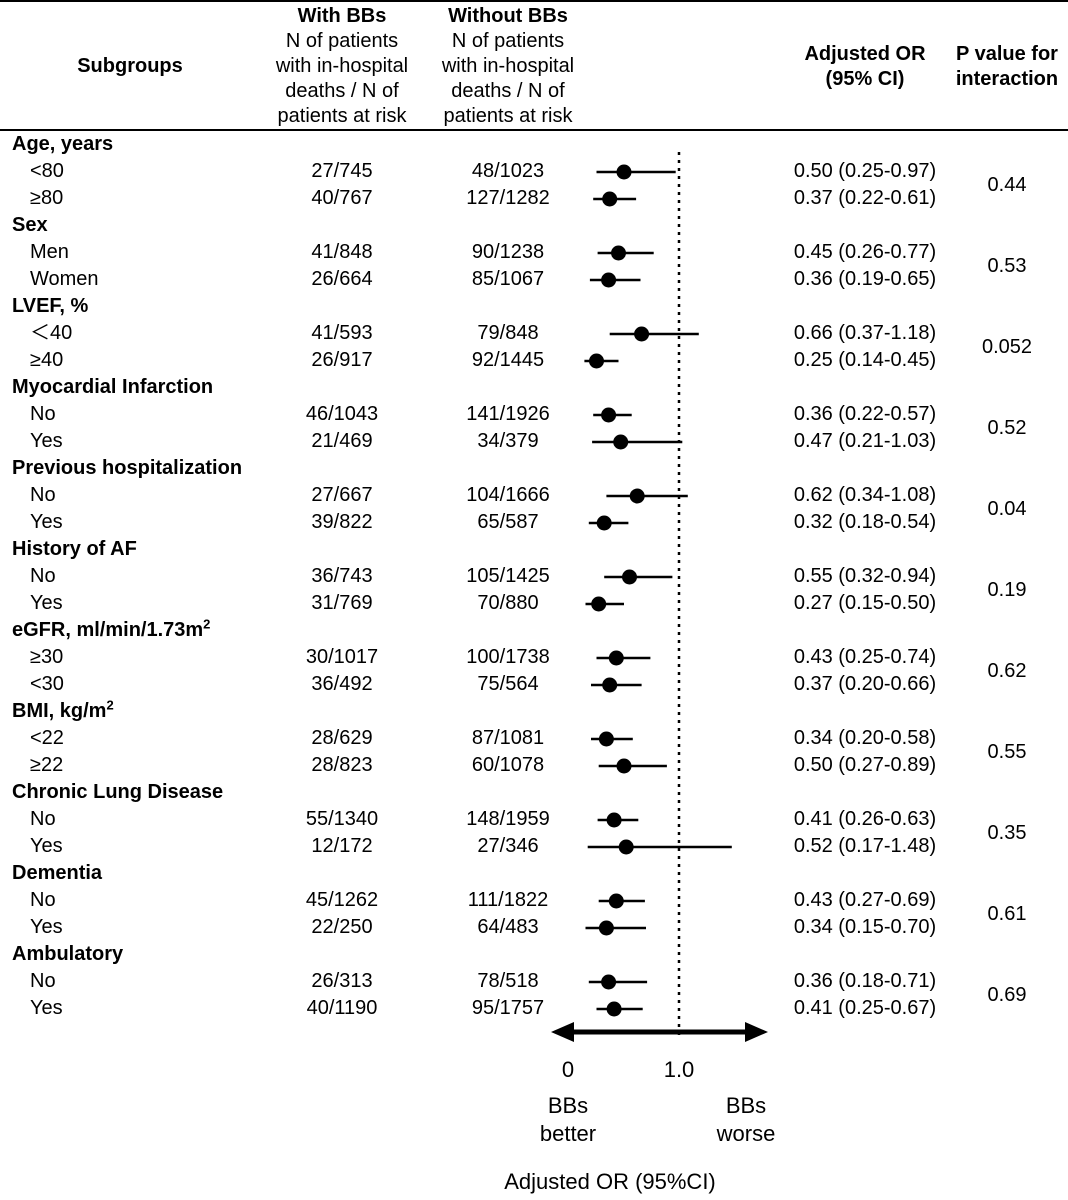  What do you see at coordinates (1007, 671) in the screenshot?
I see `p-interaction-value: 0.62` at bounding box center [1007, 671].